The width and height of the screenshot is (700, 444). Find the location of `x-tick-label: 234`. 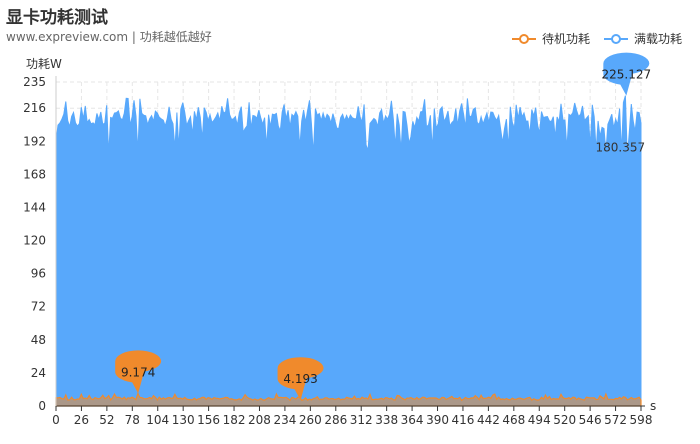

x-tick-label: 234 is located at coordinates (284, 420).